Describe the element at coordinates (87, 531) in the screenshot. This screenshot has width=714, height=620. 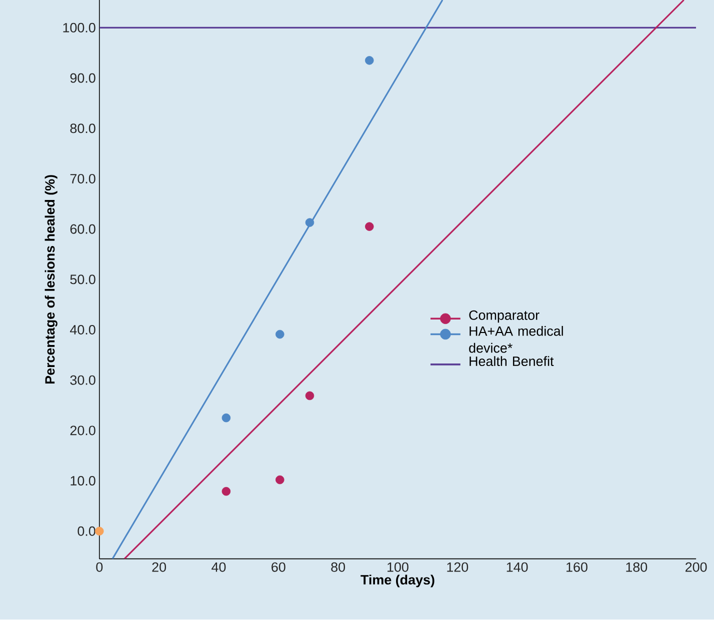
I see `y-tick-label: 0.0` at that location.